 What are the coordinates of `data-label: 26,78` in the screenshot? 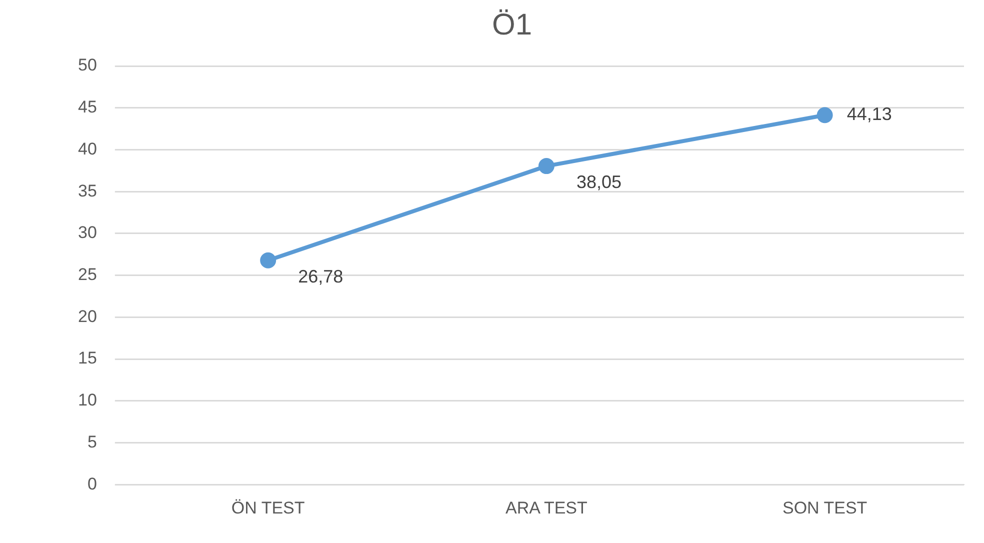 It's located at (321, 276).